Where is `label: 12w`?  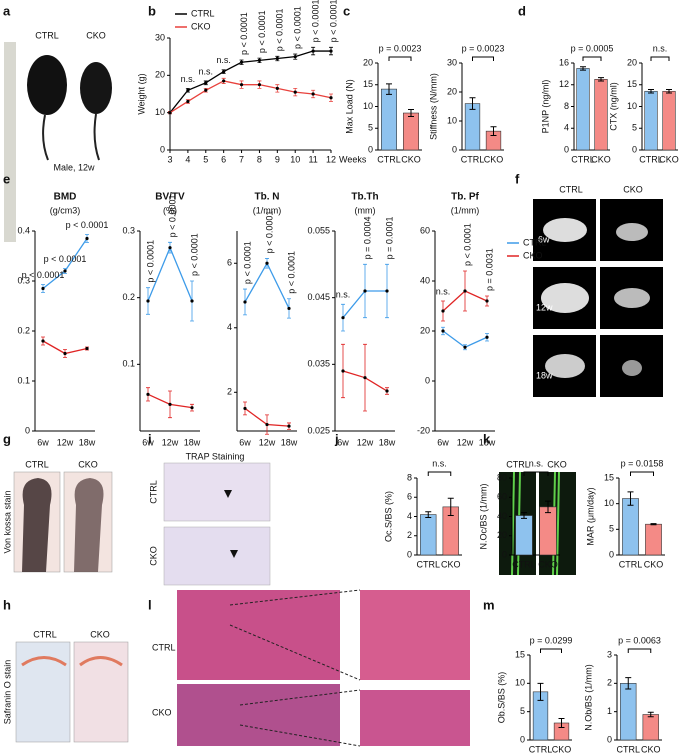
label: 12w is located at coordinates (544, 307).